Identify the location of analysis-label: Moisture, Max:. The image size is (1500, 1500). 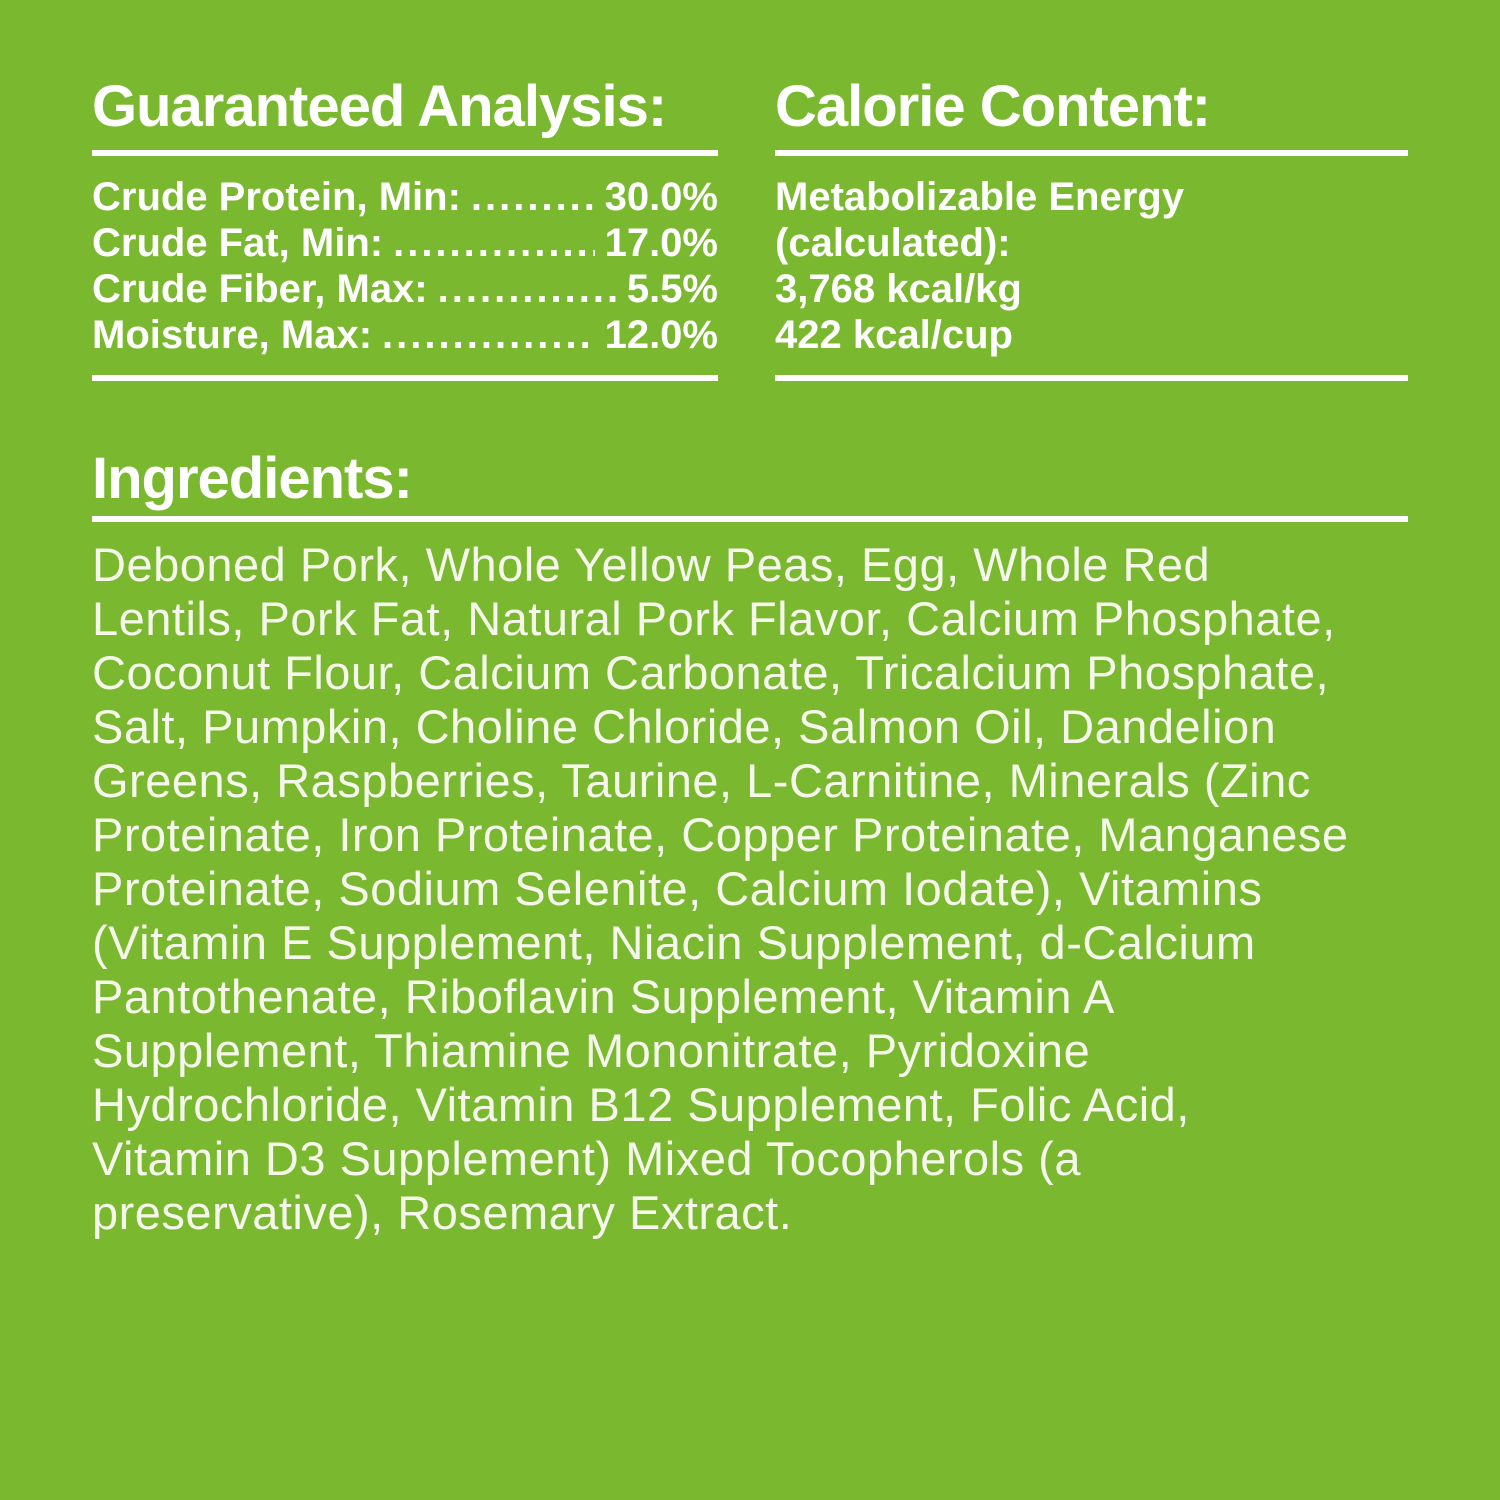
(232, 335).